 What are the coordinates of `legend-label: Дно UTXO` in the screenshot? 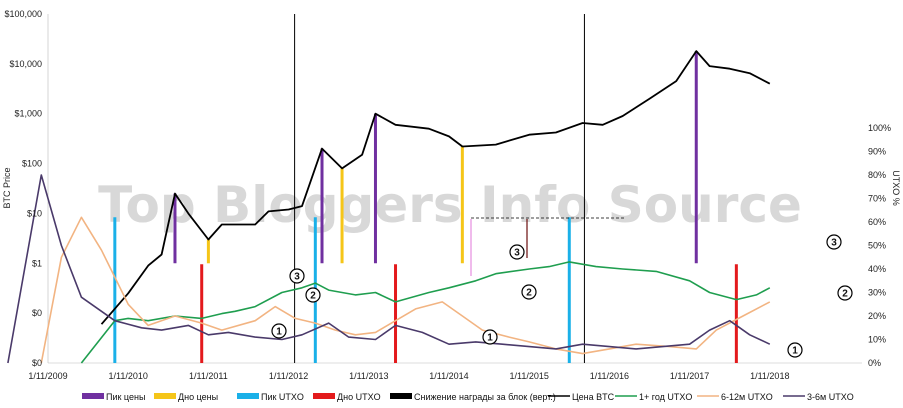 It's located at (359, 397).